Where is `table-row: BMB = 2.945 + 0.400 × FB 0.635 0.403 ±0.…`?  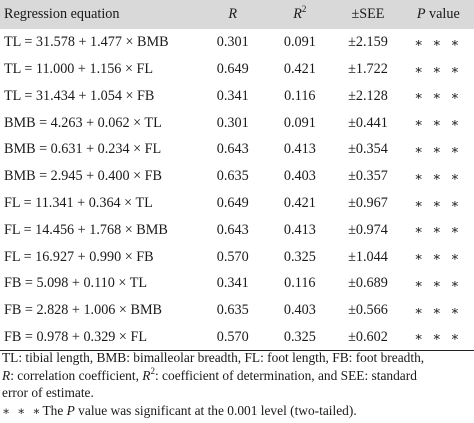
table-row: BMB = 2.945 + 0.400 × FB 0.635 0.403 ±0.… is located at coordinates (237, 176).